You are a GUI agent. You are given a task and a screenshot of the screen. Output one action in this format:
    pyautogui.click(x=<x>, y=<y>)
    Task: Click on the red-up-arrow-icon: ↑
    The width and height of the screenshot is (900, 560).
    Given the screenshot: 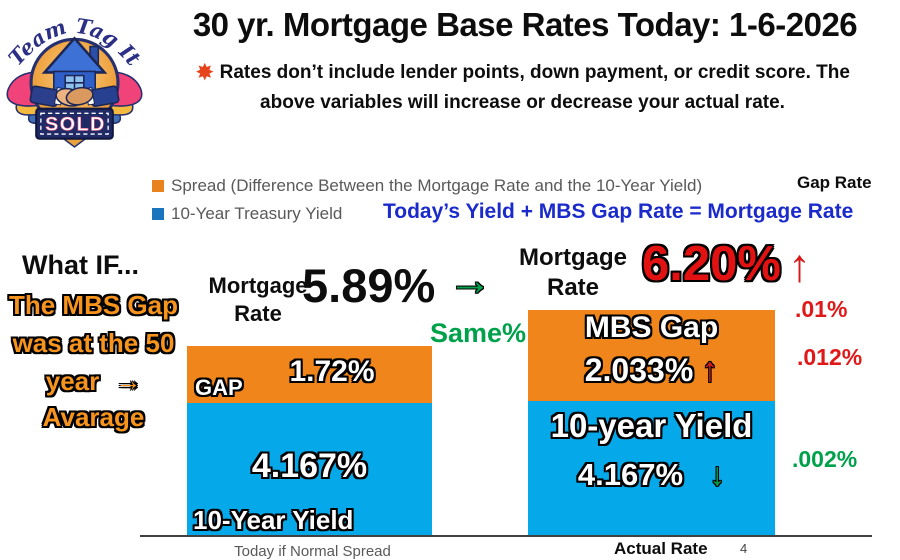 What is the action you would take?
    pyautogui.click(x=799, y=265)
    